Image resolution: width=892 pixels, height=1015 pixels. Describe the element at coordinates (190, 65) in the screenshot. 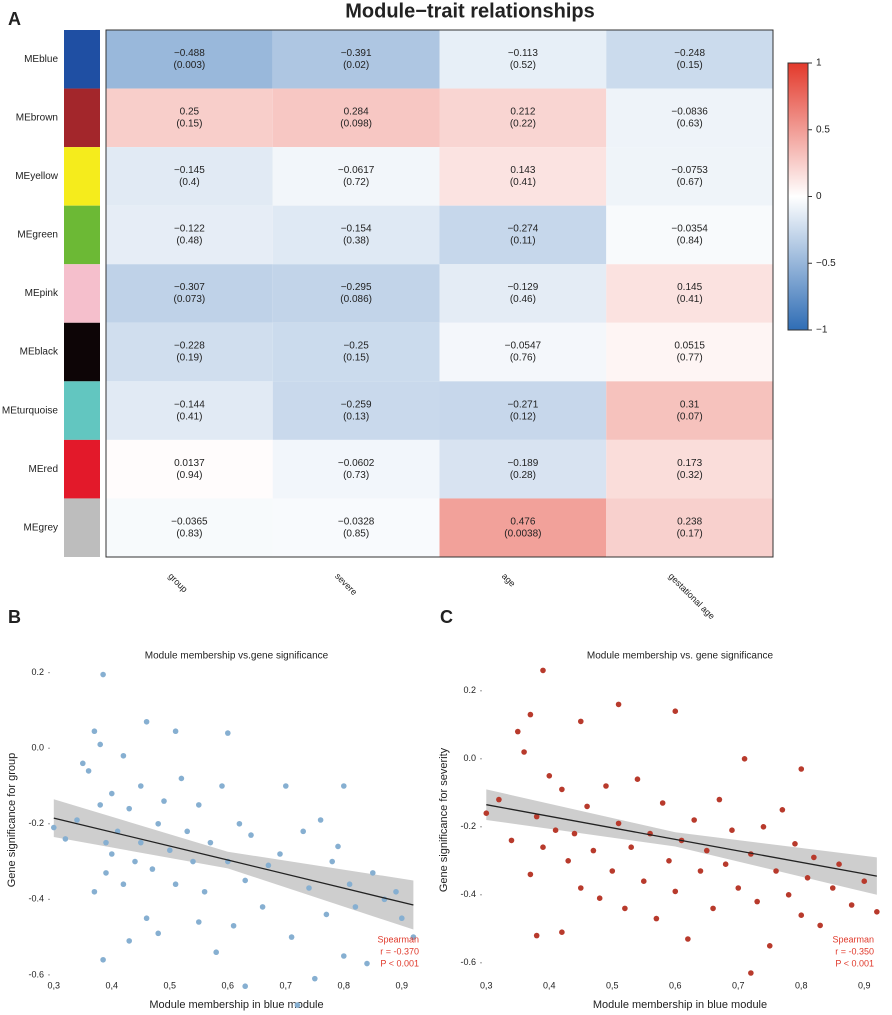

I see `cell-pvalue: (0.003)` at that location.